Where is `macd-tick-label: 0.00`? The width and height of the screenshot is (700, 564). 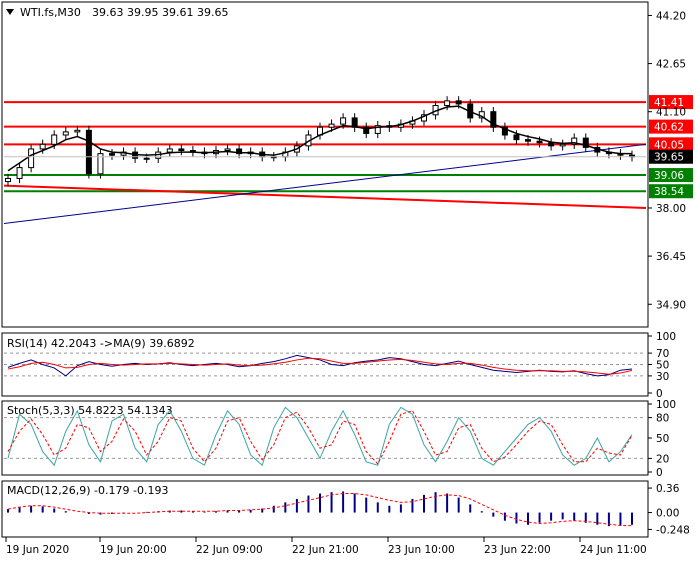
macd-tick-label: 0.00 is located at coordinates (667, 514).